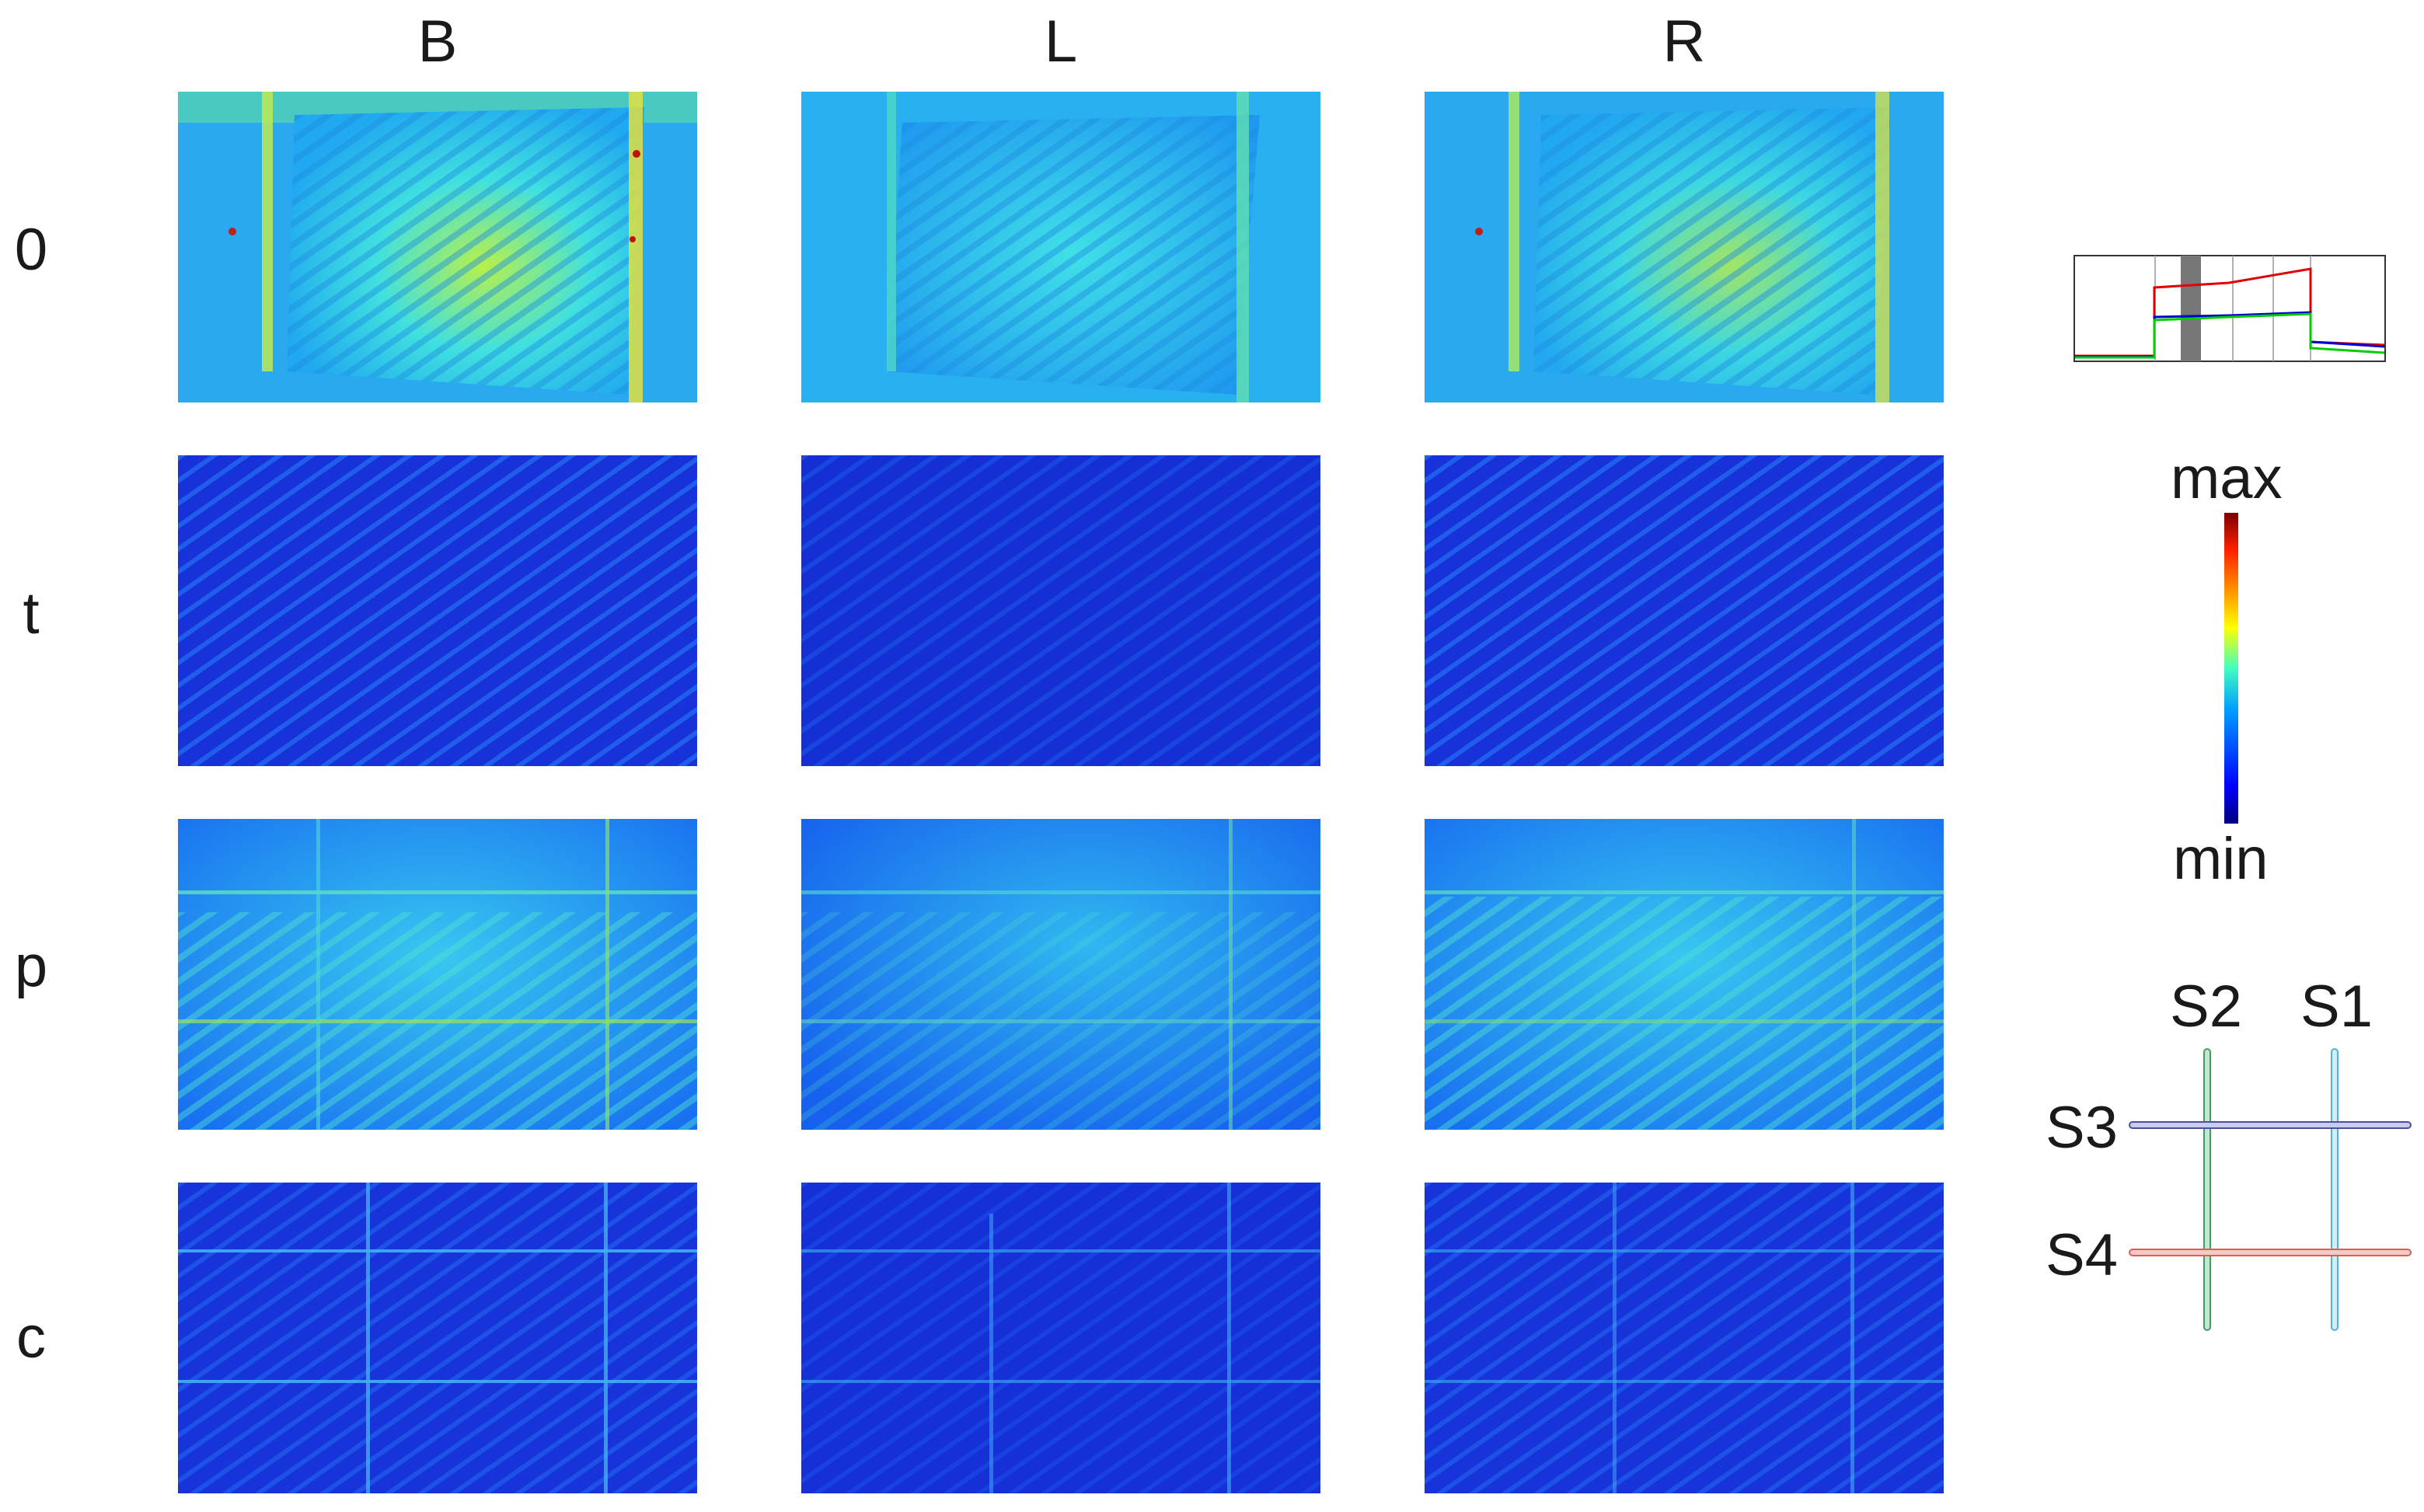 Image resolution: width=2424 pixels, height=1512 pixels. I want to click on column-label-b: B, so click(437, 42).